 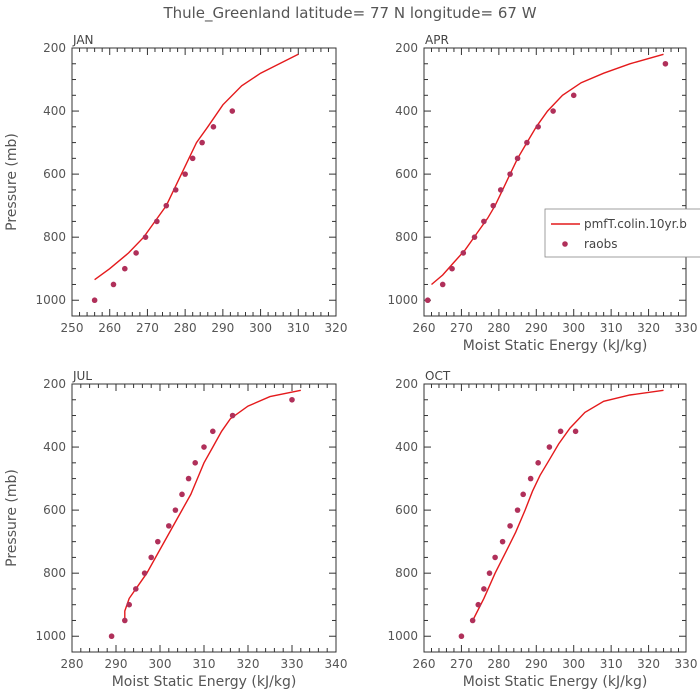 What do you see at coordinates (12, 182) in the screenshot?
I see `y-axis-label: Pressure (mb)` at bounding box center [12, 182].